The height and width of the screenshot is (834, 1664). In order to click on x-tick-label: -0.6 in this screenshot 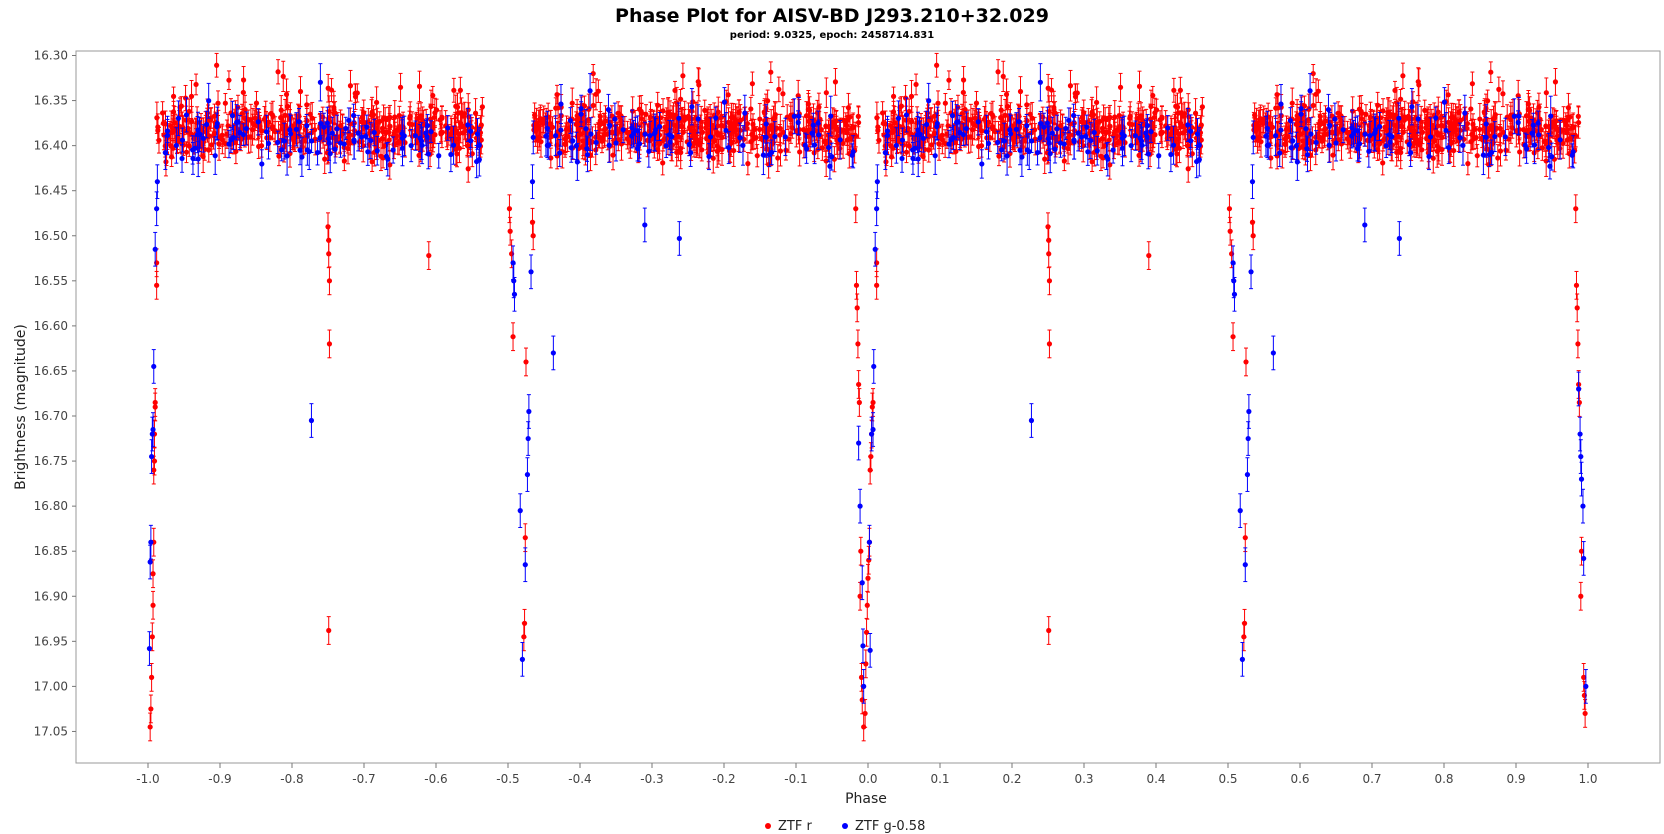, I will do `click(435, 779)`.